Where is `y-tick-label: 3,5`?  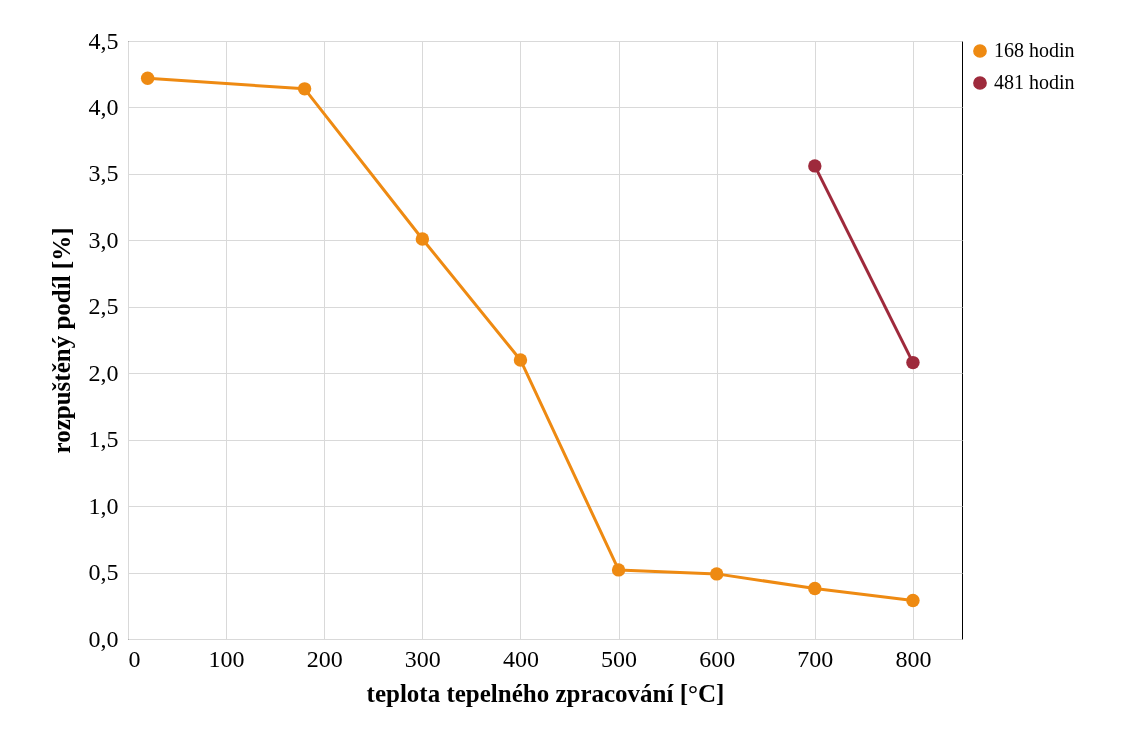 y-tick-label: 3,5 is located at coordinates (103, 173).